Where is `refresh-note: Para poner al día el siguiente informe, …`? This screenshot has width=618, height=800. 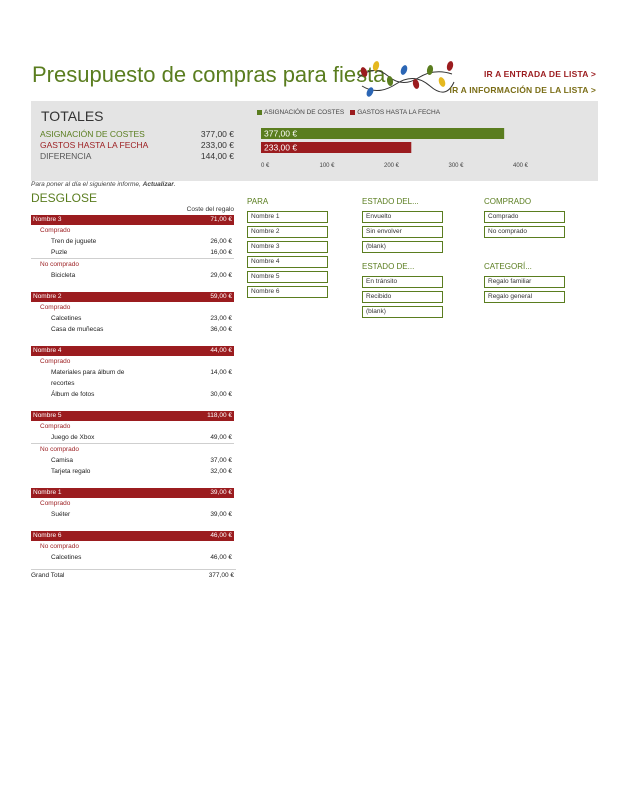
refresh-note: Para poner al día el siguiente informe, … is located at coordinates (103, 184).